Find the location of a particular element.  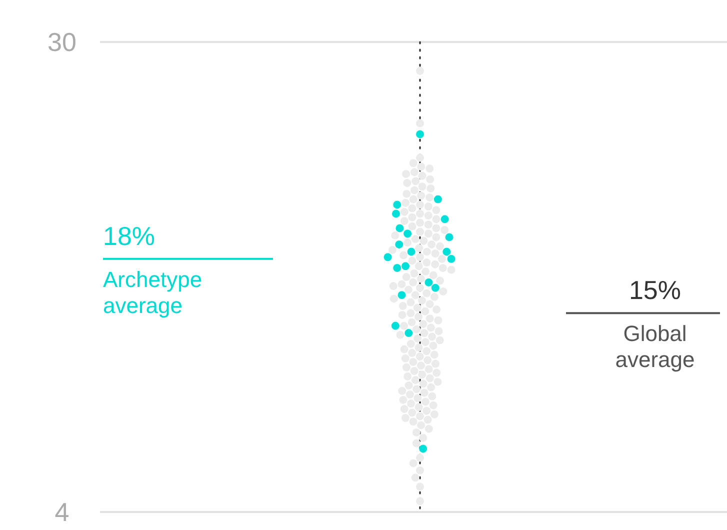

ref-line-label: Archetype average is located at coordinates (152, 292).